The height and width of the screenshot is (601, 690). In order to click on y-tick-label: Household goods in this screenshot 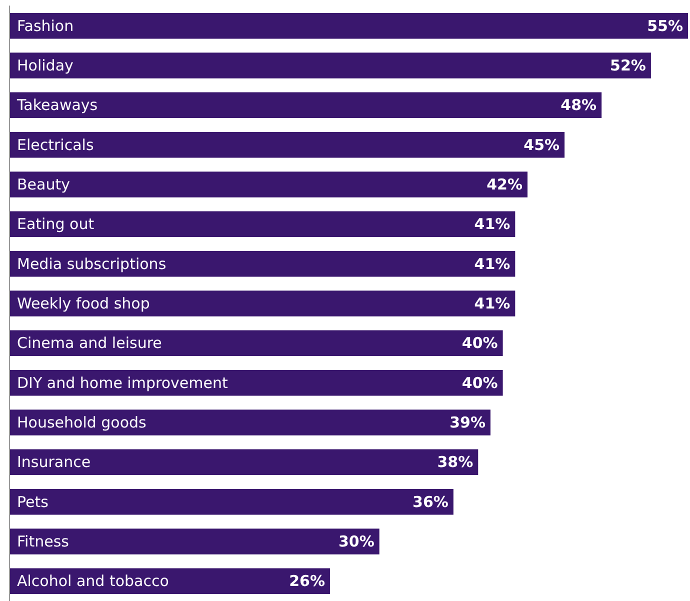, I will do `click(82, 423)`.